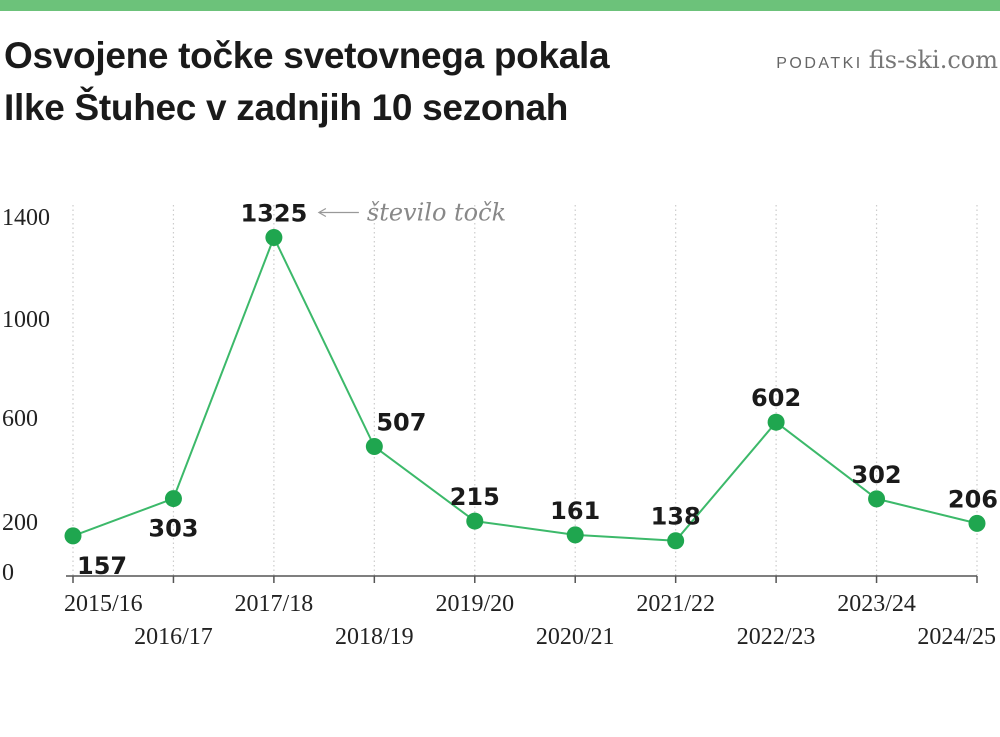 The width and height of the screenshot is (1000, 737). Describe the element at coordinates (676, 517) in the screenshot. I see `data-label-2021-22: 138` at that location.